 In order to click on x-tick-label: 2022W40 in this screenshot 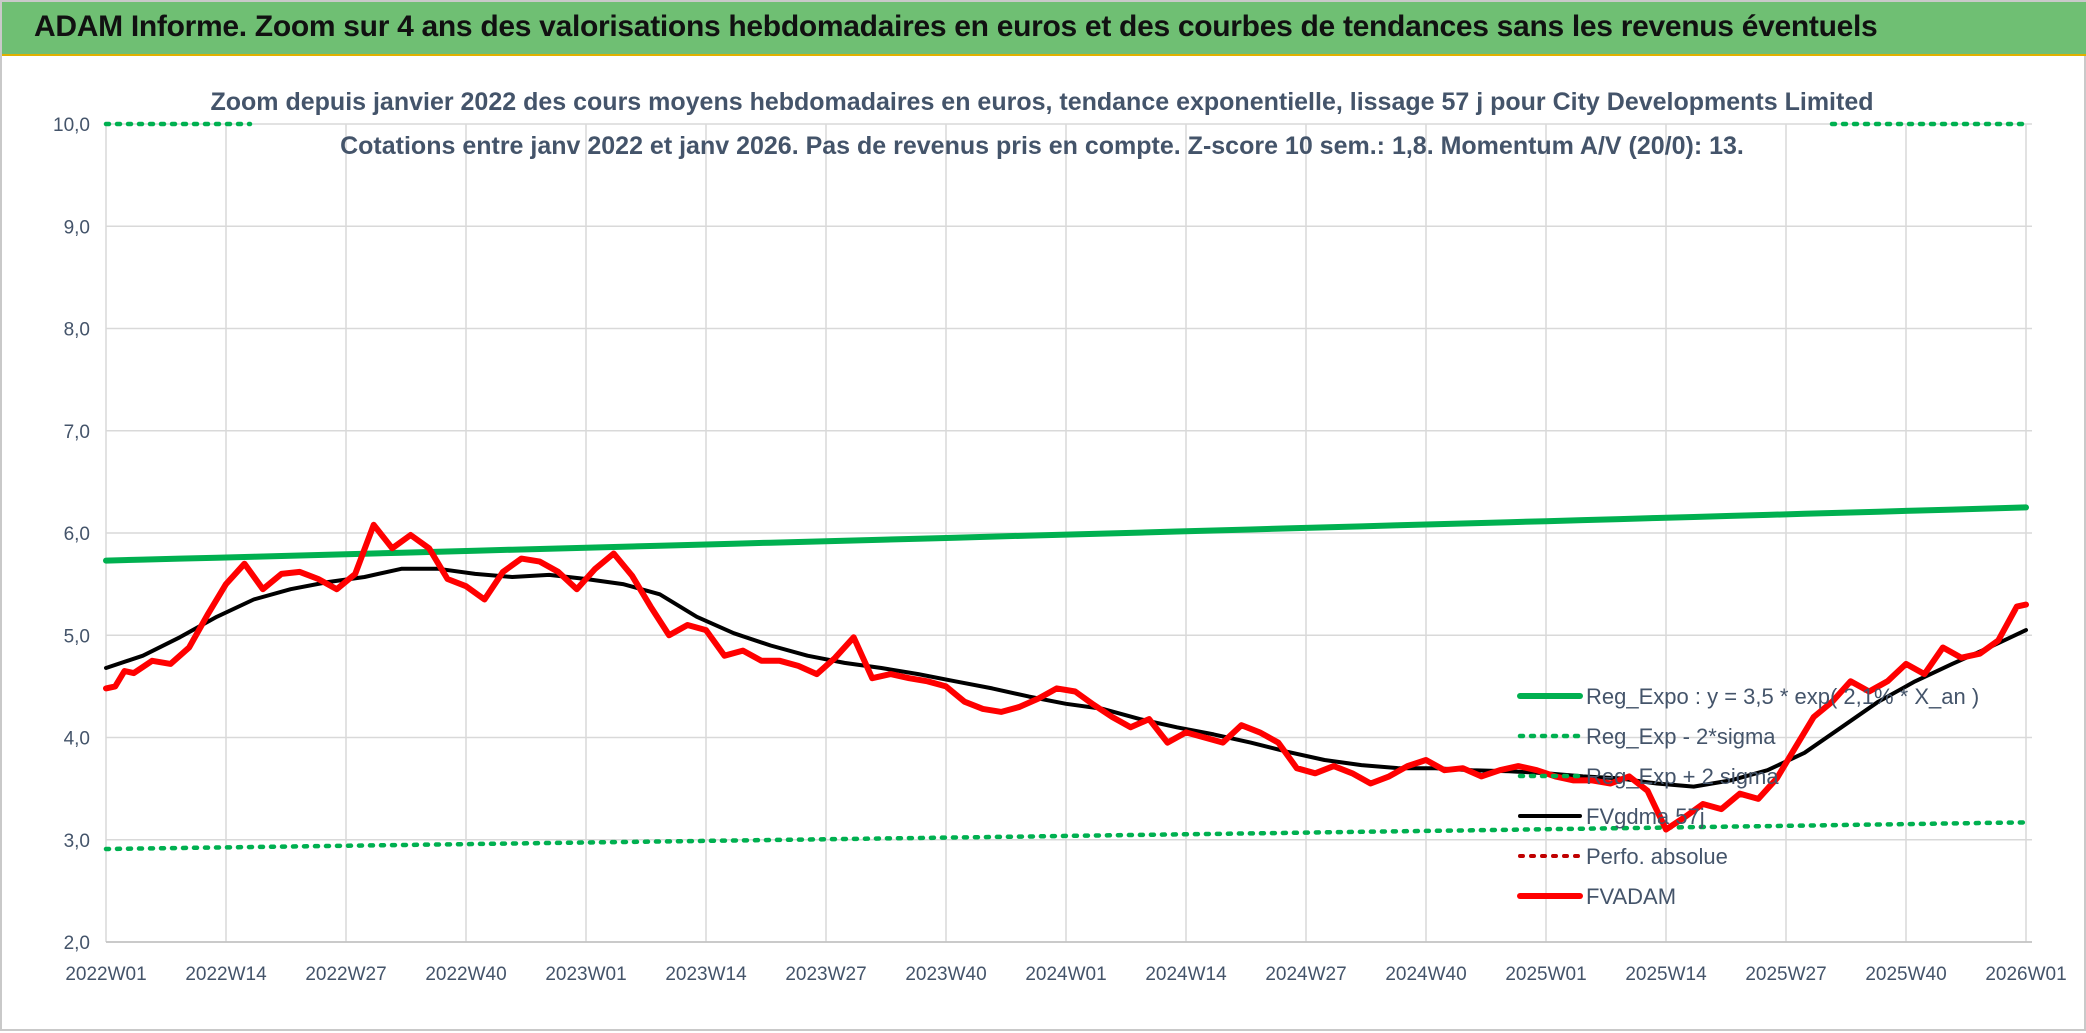, I will do `click(465, 974)`.